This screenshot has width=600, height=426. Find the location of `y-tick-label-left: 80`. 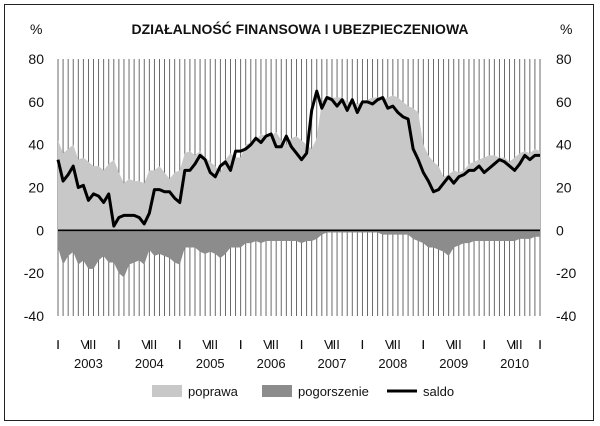

y-tick-label-left: 80 is located at coordinates (36, 59).